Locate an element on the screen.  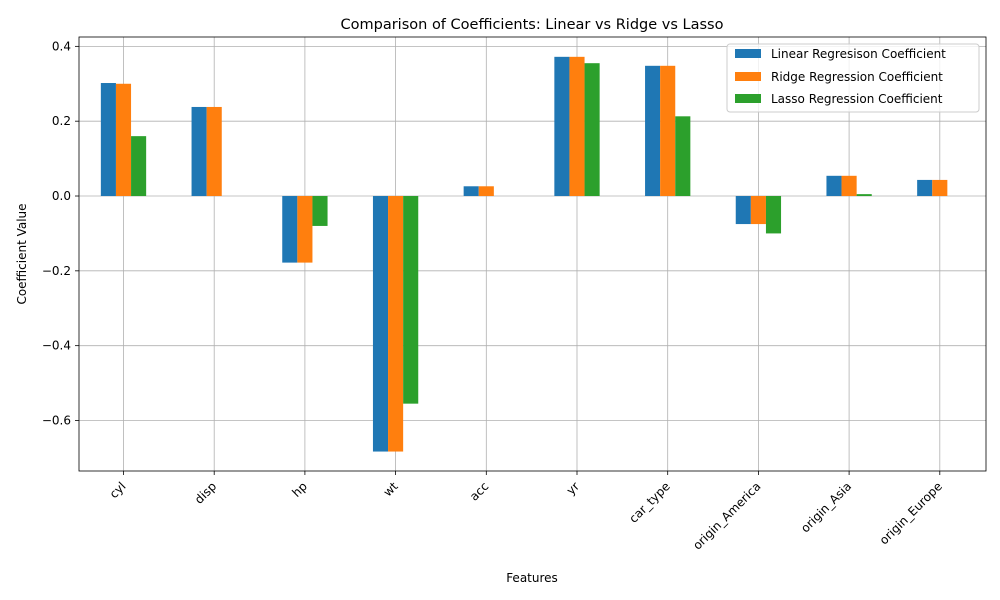
y-tick-label: 0.0 is located at coordinates (61, 196).